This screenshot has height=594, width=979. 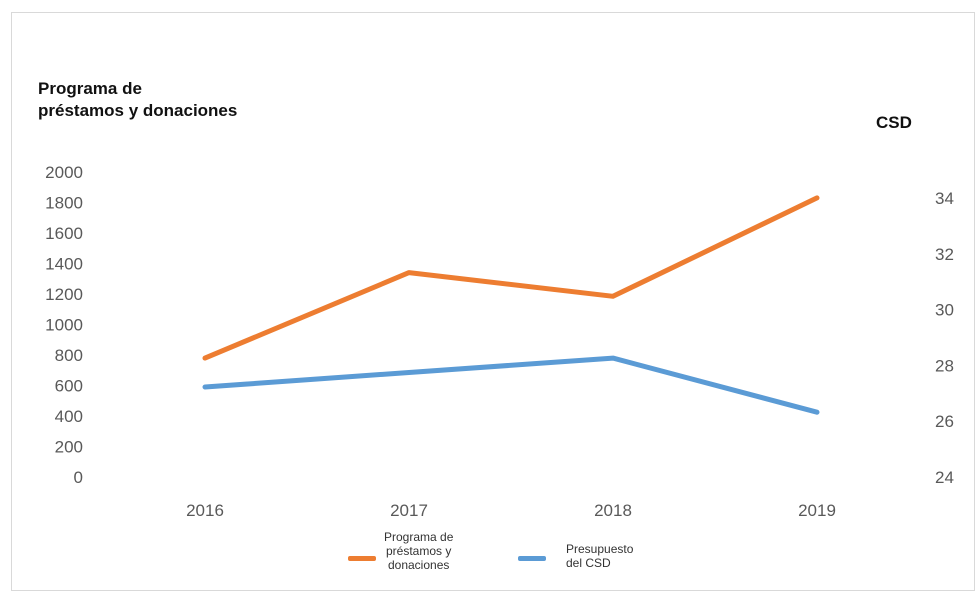 I want to click on y-right-tick-label: 30, so click(x=944, y=310).